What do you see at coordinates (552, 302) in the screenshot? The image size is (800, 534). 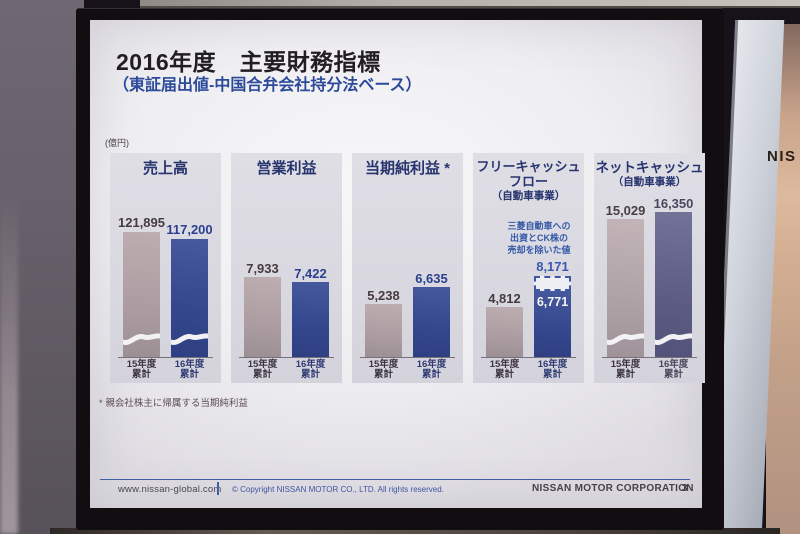 I see `value-label-inside-bar: 6,771` at bounding box center [552, 302].